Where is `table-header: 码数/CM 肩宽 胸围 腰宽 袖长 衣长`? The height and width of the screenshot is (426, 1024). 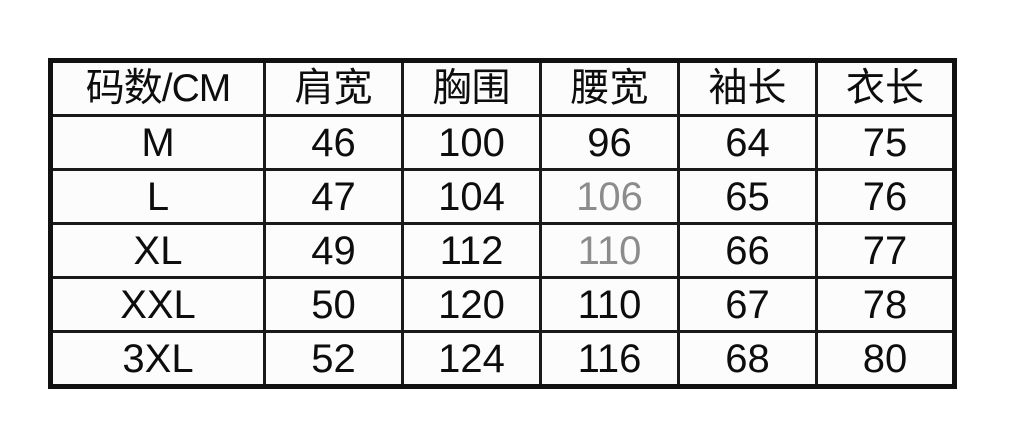
table-header: 码数/CM 肩宽 胸围 腰宽 袖长 衣长 is located at coordinates (502, 88).